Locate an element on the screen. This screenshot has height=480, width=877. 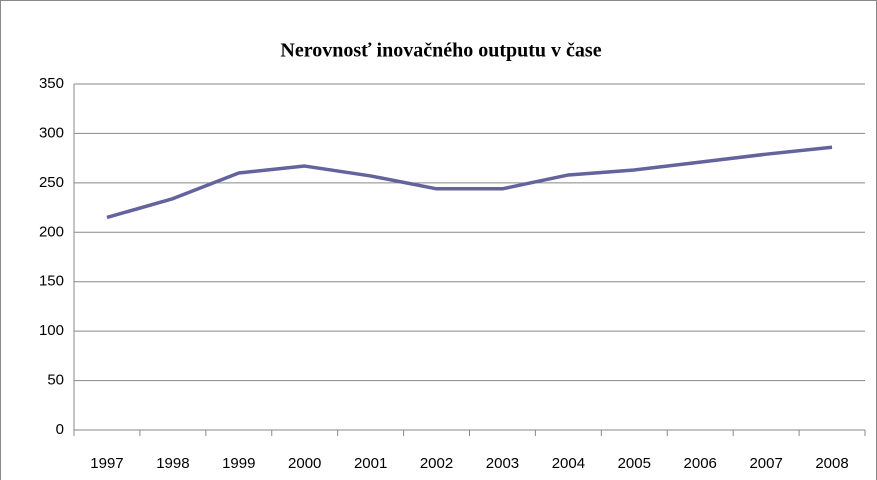
y-tick-label: 250 is located at coordinates (51, 182).